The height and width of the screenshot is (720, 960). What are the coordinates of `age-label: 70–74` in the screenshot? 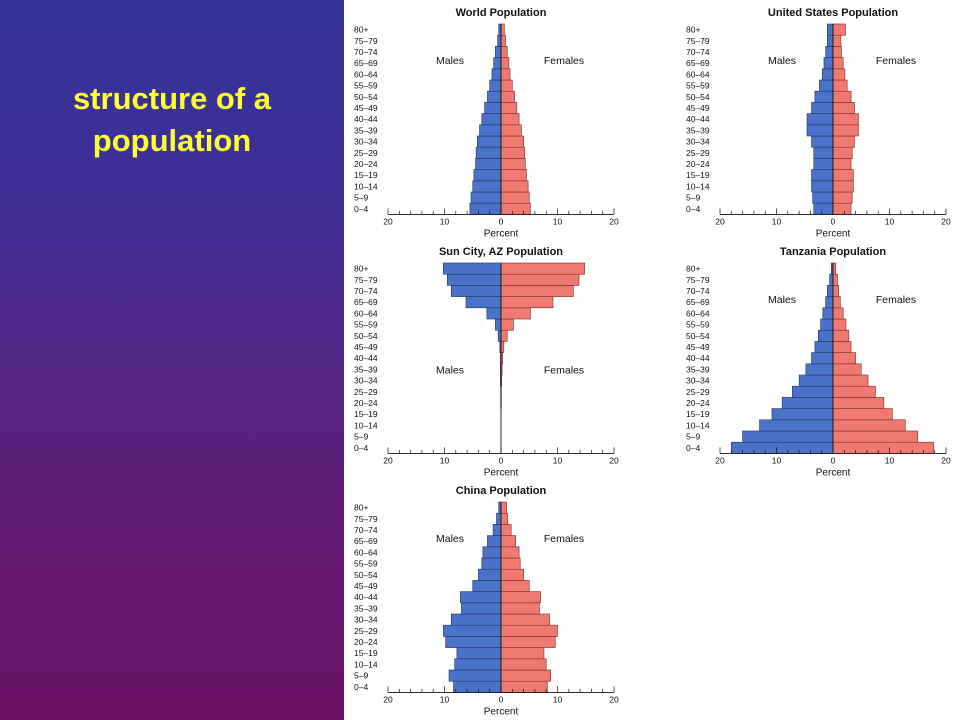 It's located at (366, 52).